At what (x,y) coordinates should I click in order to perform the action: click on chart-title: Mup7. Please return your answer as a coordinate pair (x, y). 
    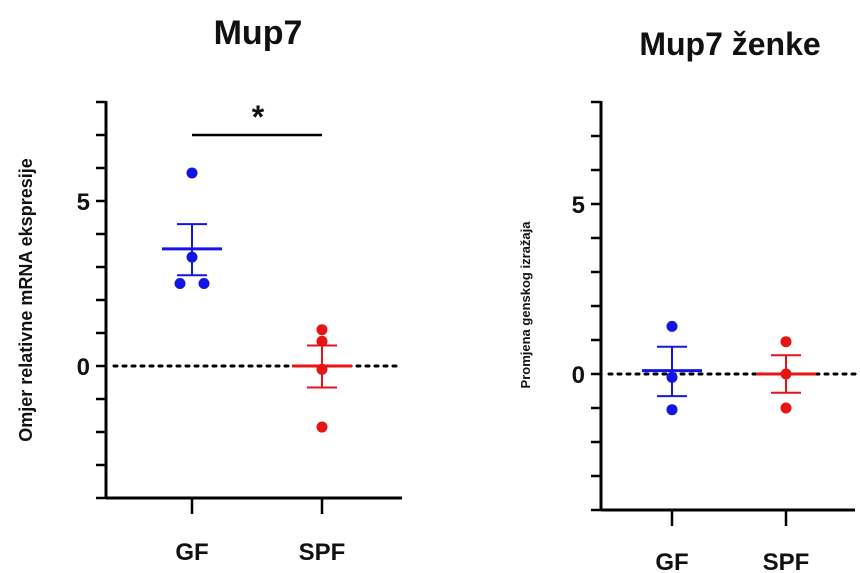
    Looking at the image, I should click on (258, 33).